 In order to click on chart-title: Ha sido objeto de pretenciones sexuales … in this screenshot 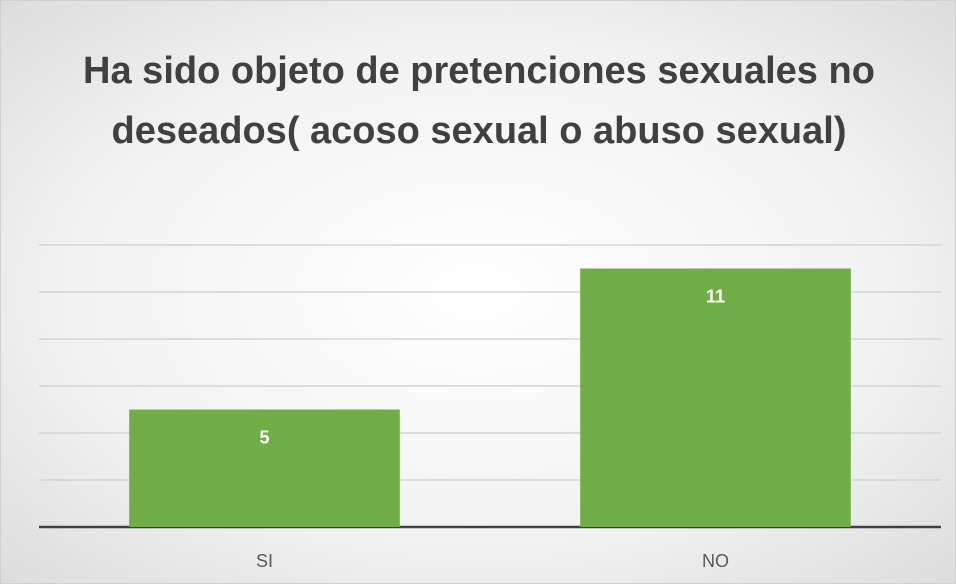, I will do `click(479, 101)`.